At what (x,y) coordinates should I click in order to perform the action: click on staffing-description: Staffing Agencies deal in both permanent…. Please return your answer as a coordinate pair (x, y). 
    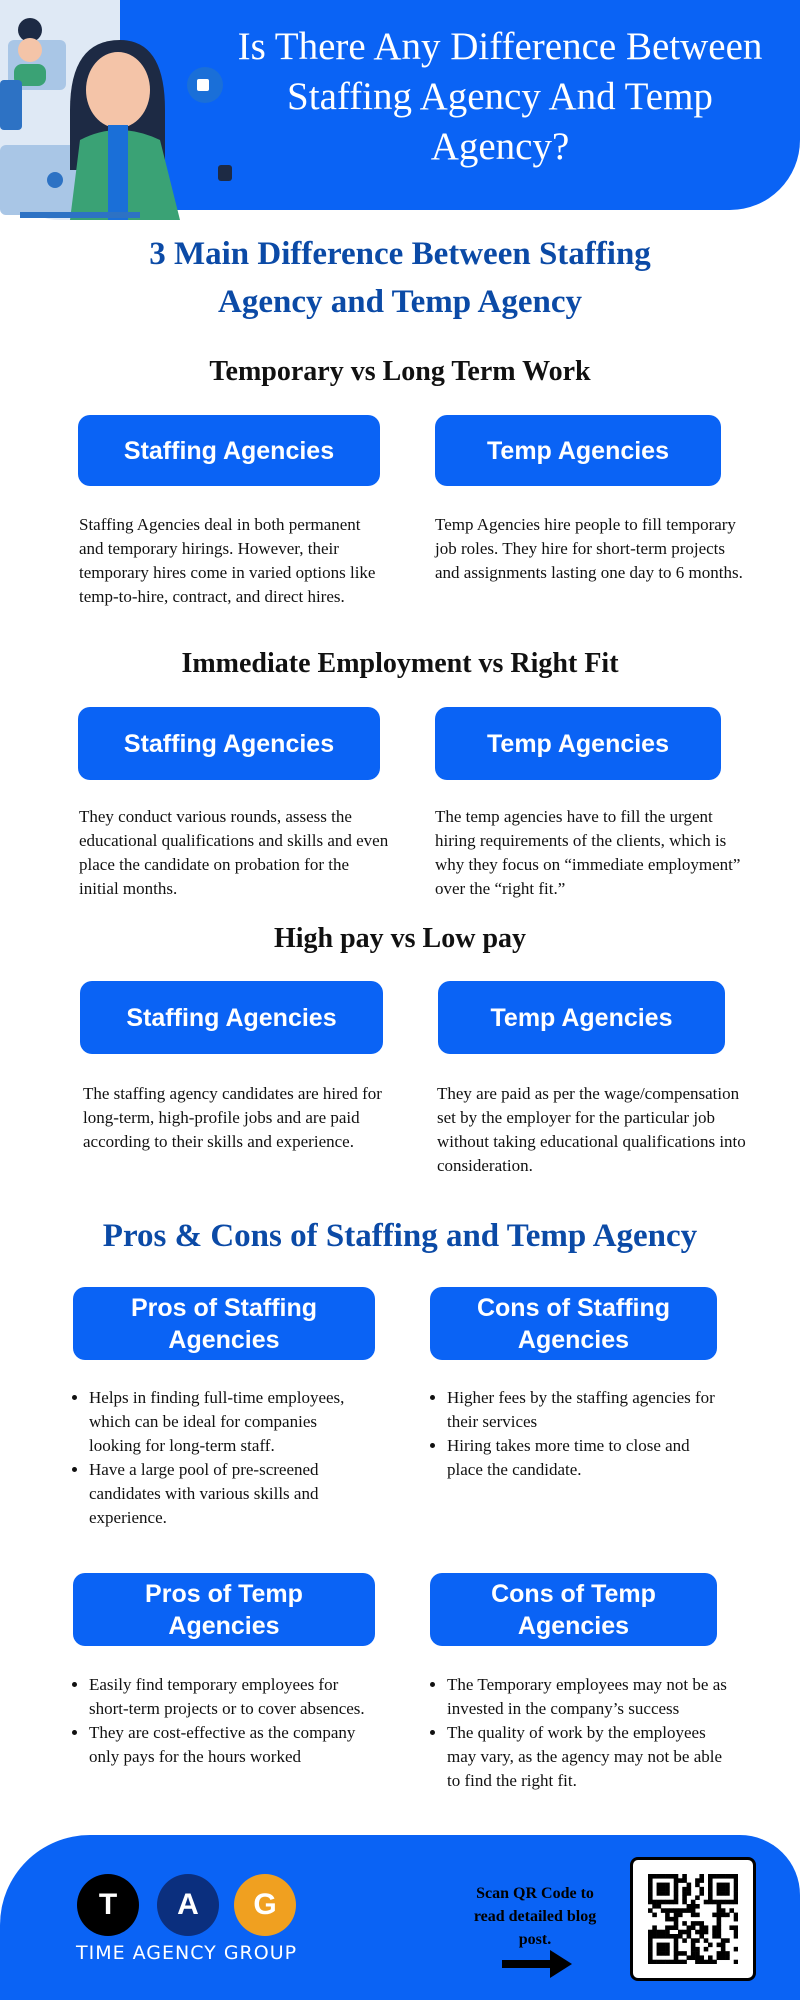
    Looking at the image, I should click on (227, 560).